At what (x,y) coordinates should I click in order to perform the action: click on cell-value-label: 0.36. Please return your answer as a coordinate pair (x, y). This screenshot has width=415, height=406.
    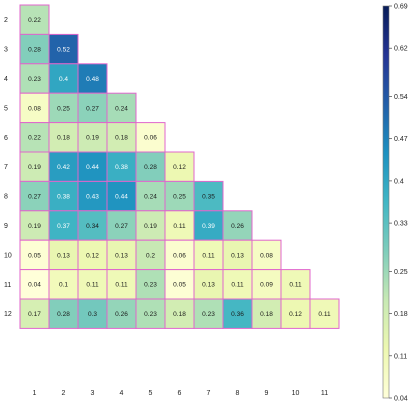
    Looking at the image, I should click on (237, 314).